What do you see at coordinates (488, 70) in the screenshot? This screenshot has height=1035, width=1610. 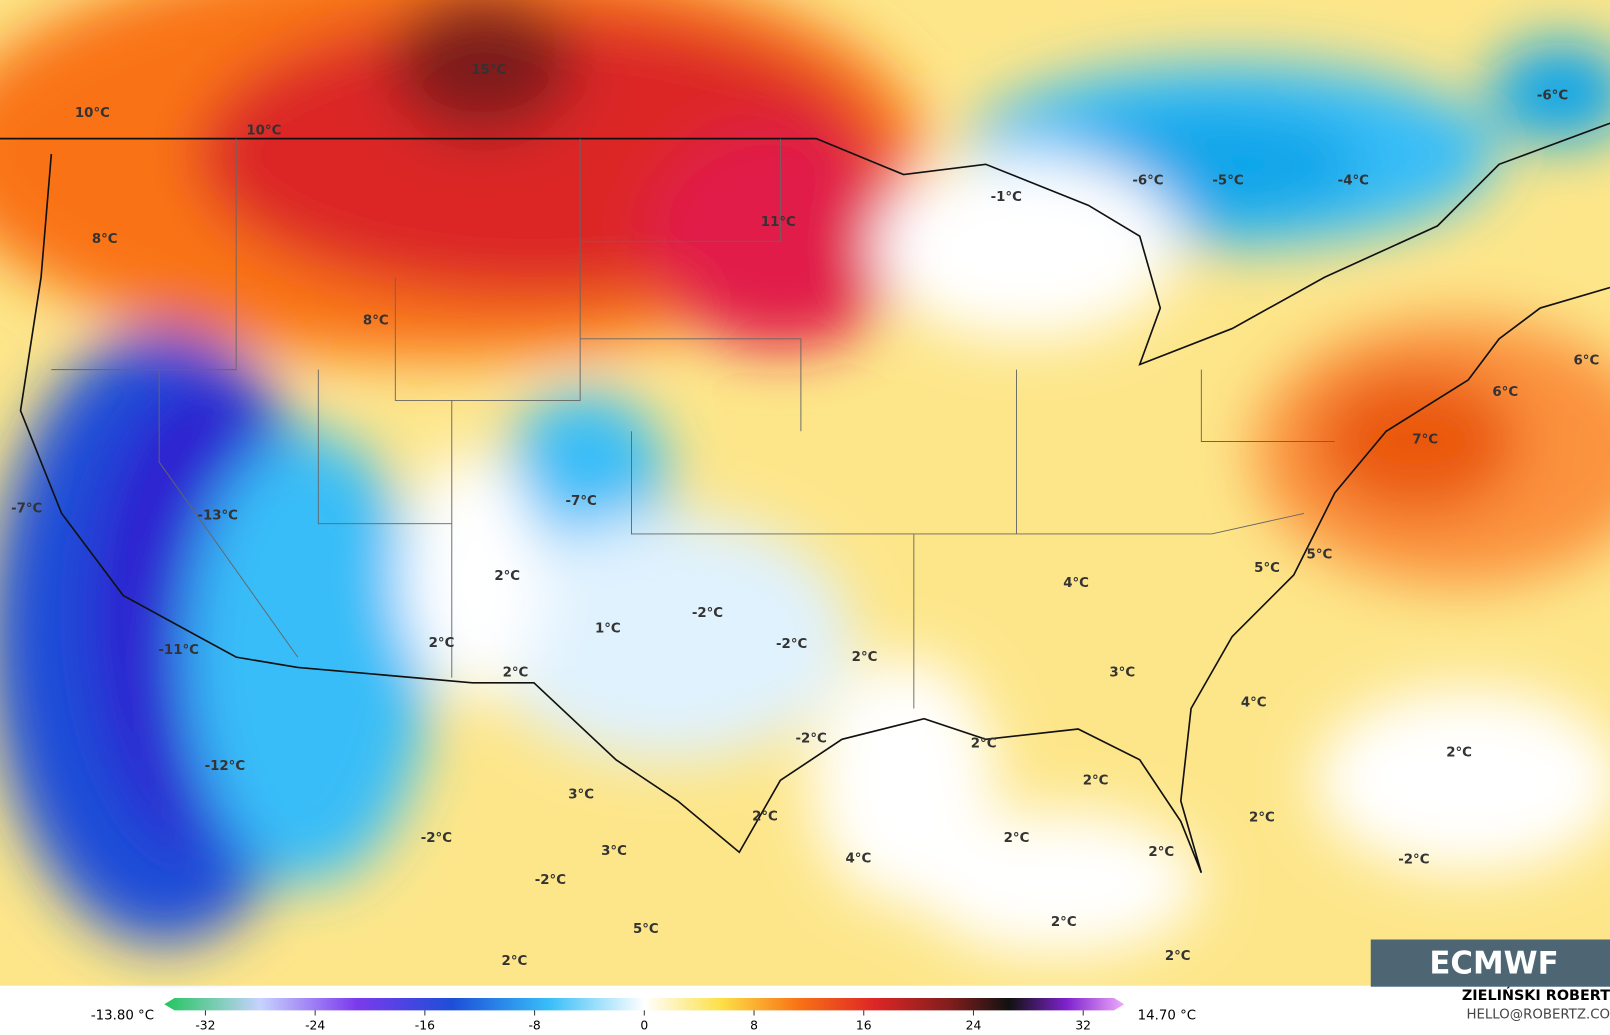 I see `temperature-label: 15°C` at bounding box center [488, 70].